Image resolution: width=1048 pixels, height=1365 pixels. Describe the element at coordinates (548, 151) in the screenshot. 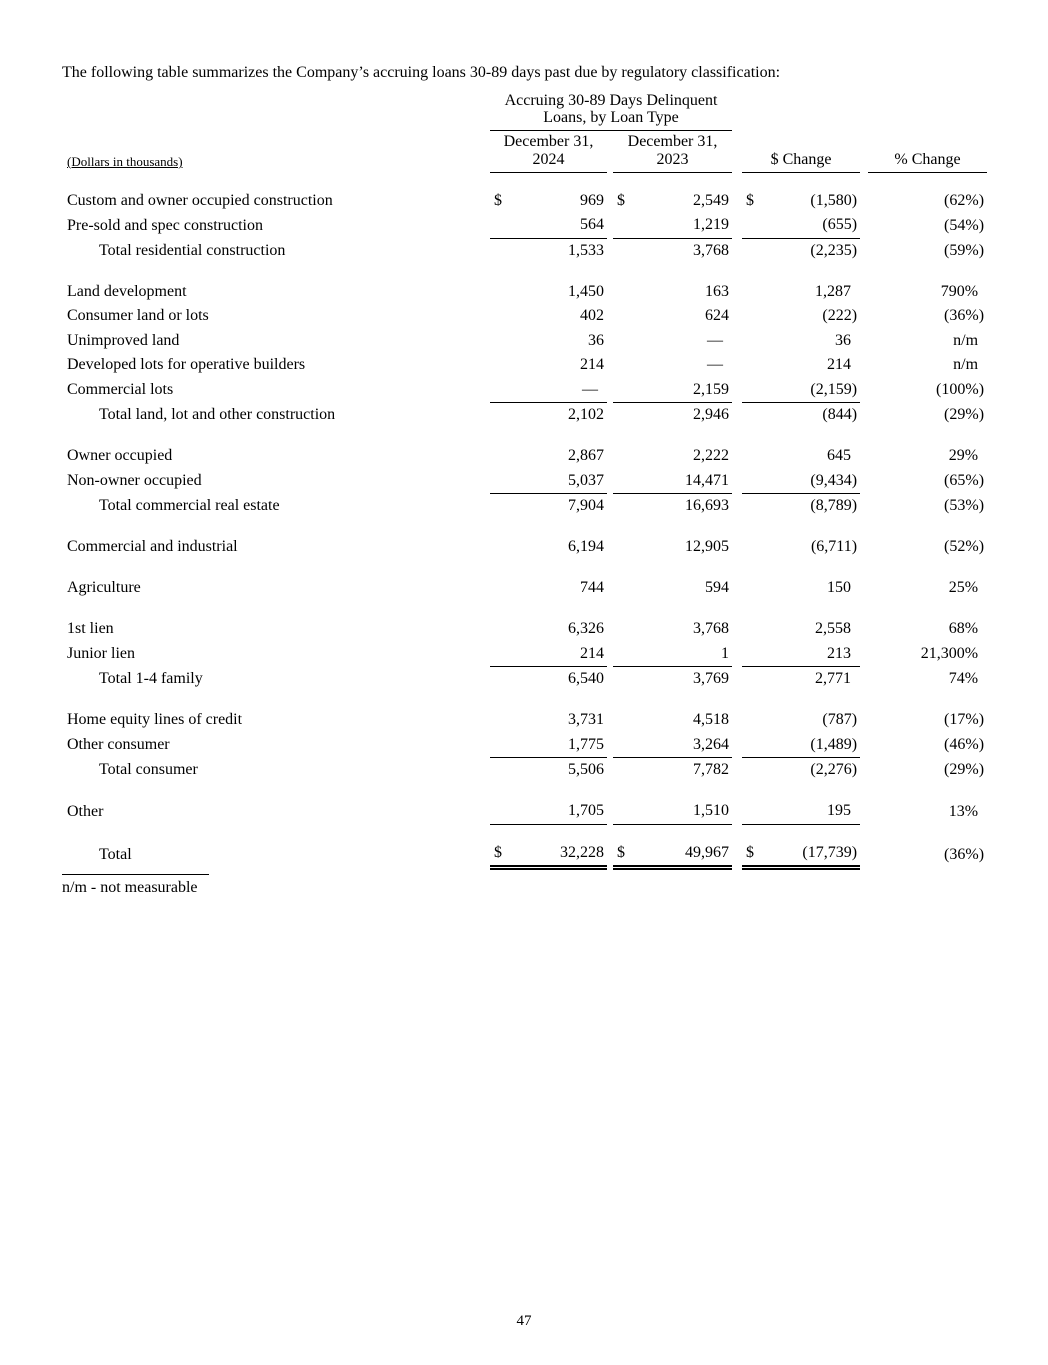

I see `column-header-dec-2024: December 31, 2024` at that location.